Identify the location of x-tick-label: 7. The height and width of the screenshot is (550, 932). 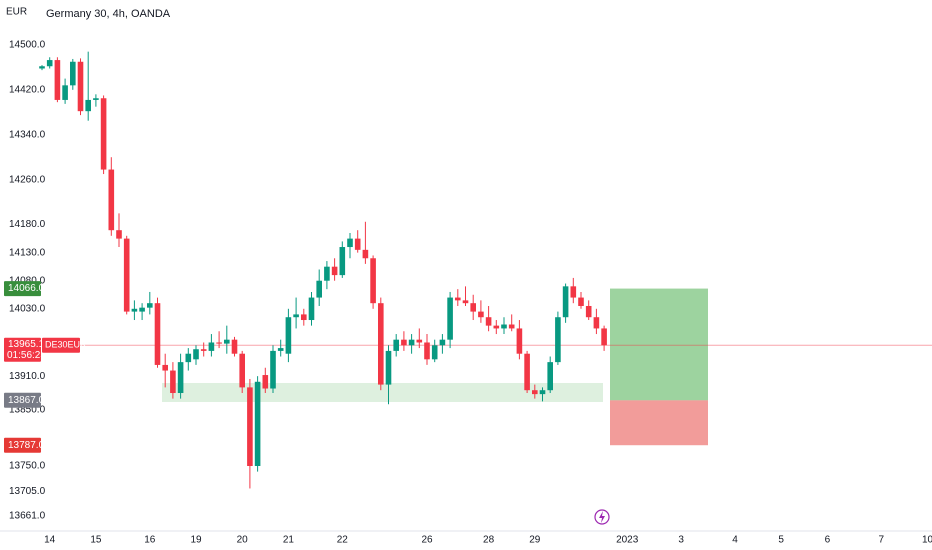
(882, 540).